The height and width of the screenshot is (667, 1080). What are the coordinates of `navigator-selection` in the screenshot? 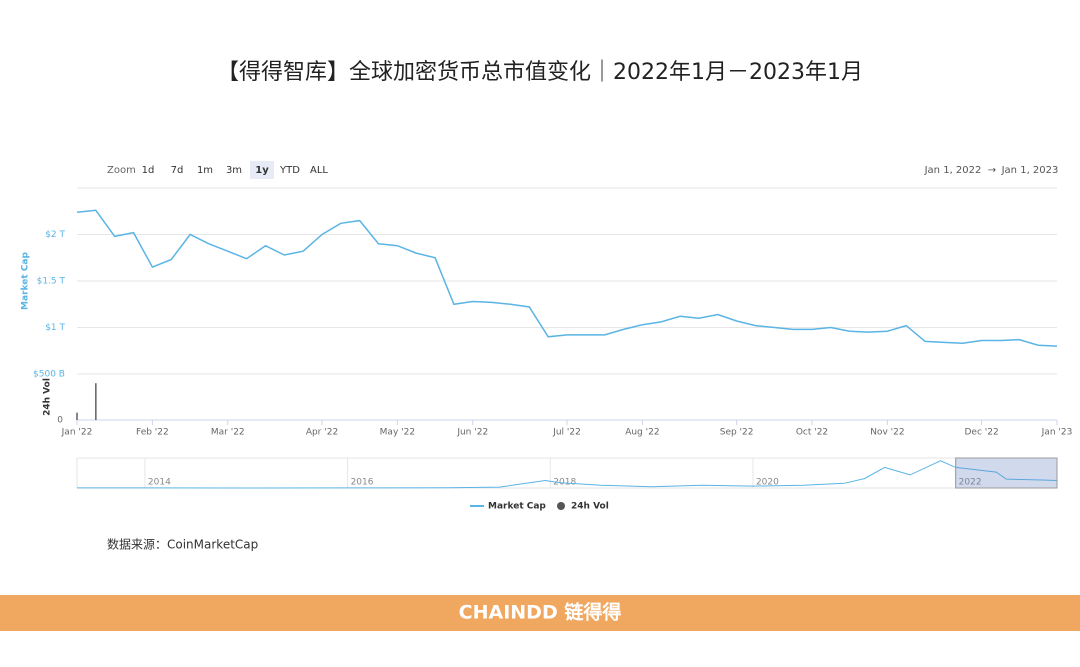 It's located at (1006, 473).